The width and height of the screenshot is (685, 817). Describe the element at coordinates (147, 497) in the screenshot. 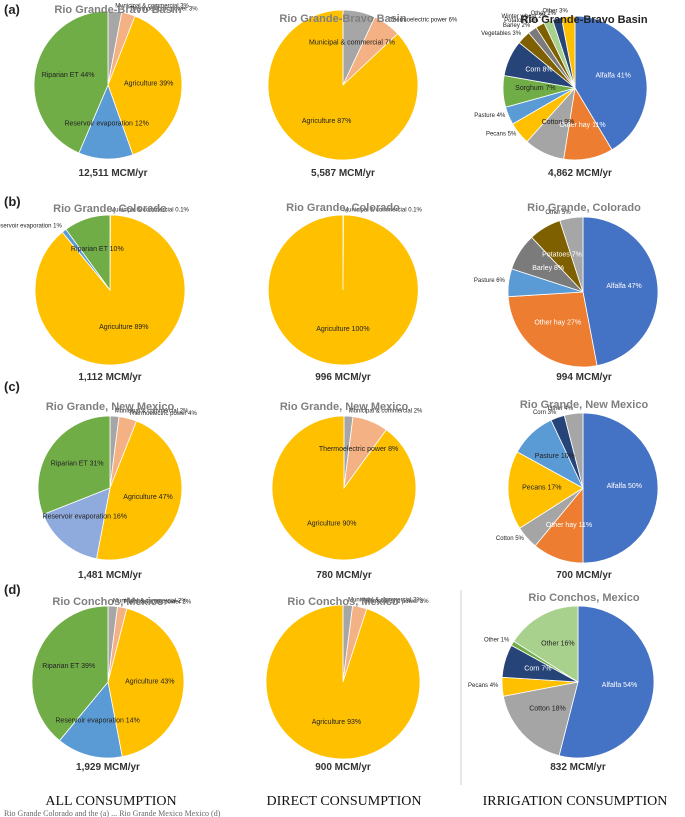

I see `slice-label-c-all-2: Agriculture 47%` at that location.